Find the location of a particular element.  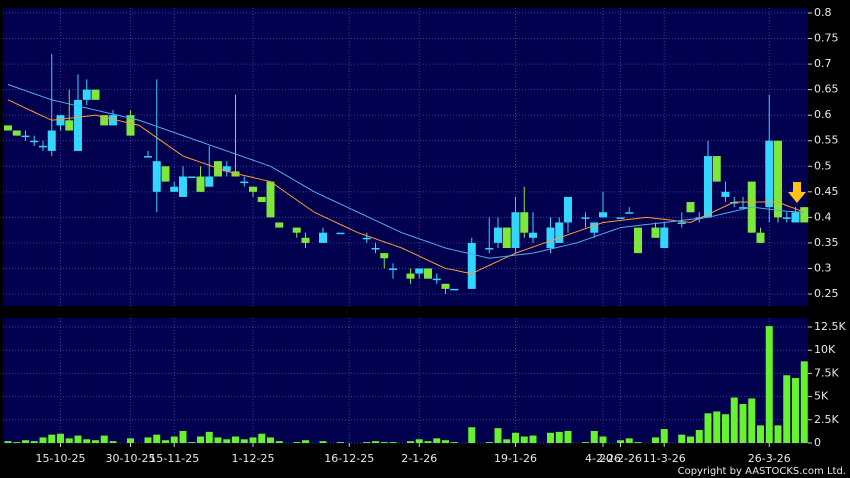

copyright: Copyright by AASTOCKS.com Ltd. is located at coordinates (762, 471).